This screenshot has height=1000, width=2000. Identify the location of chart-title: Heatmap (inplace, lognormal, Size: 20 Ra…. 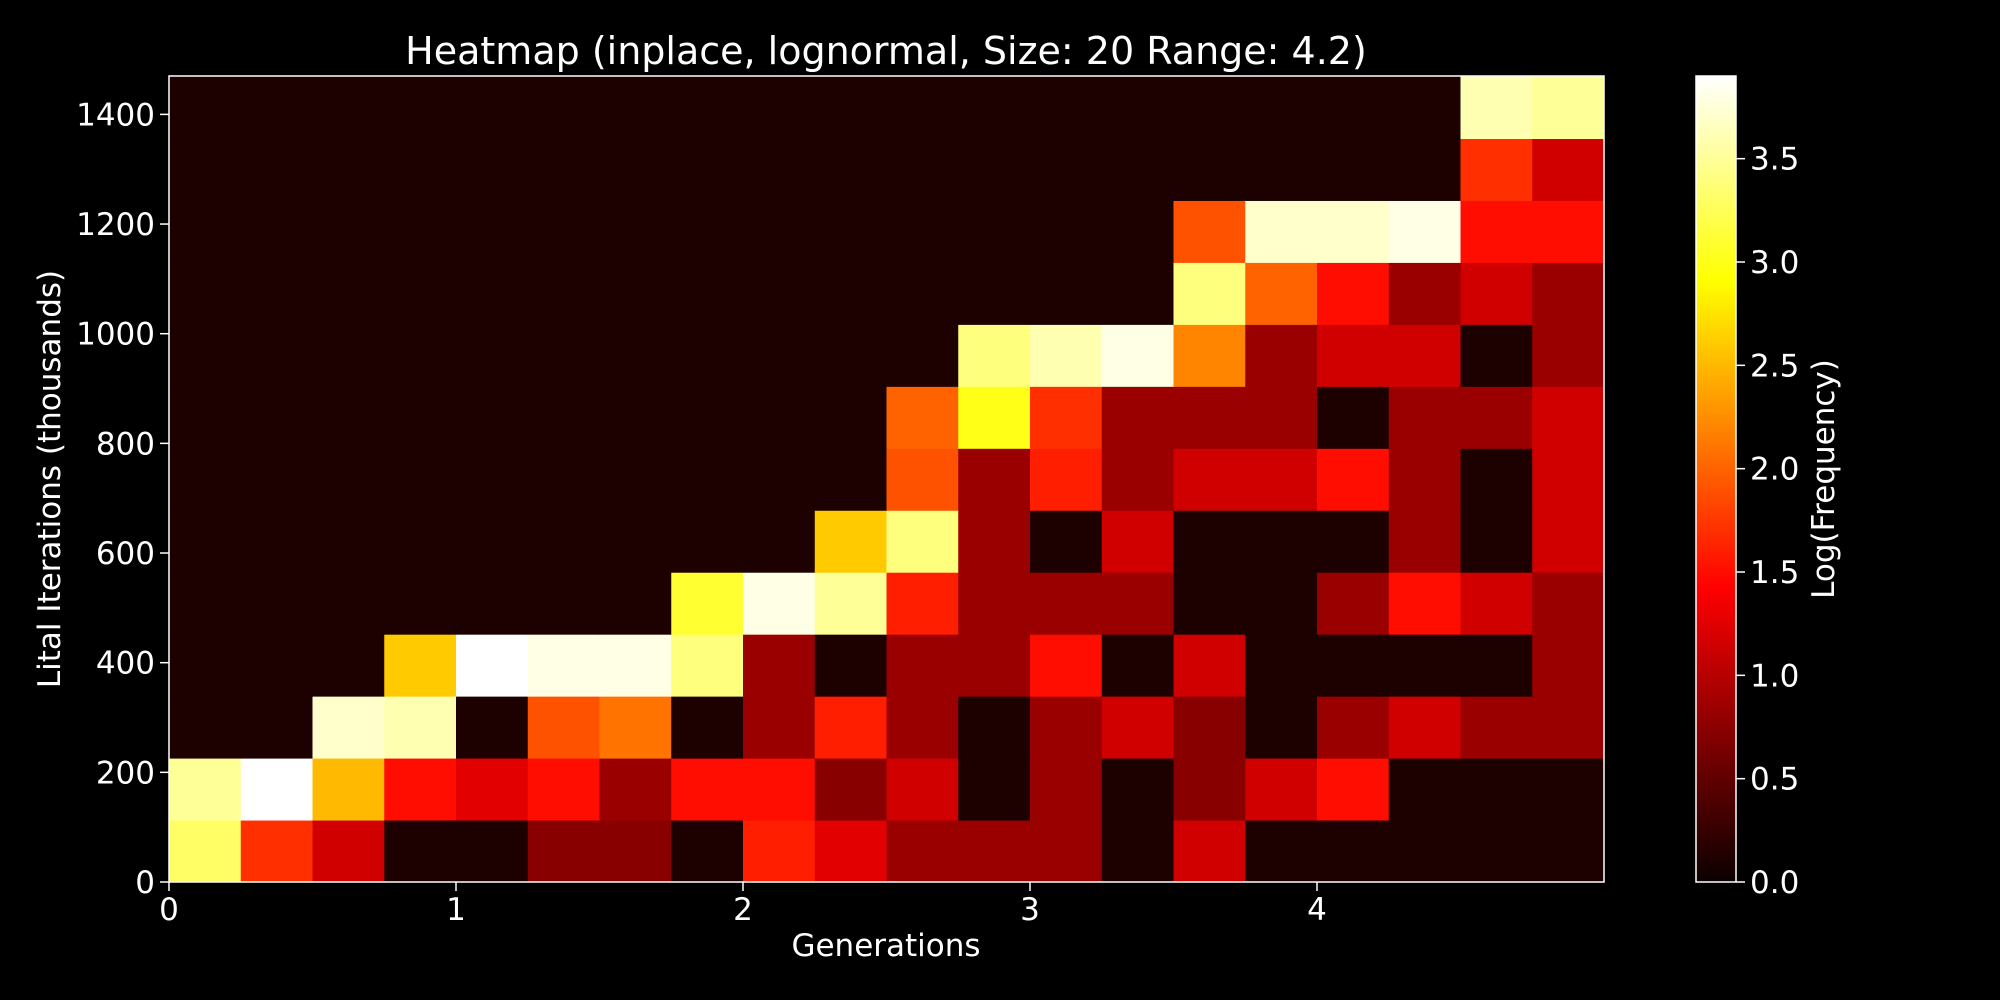
(886, 51).